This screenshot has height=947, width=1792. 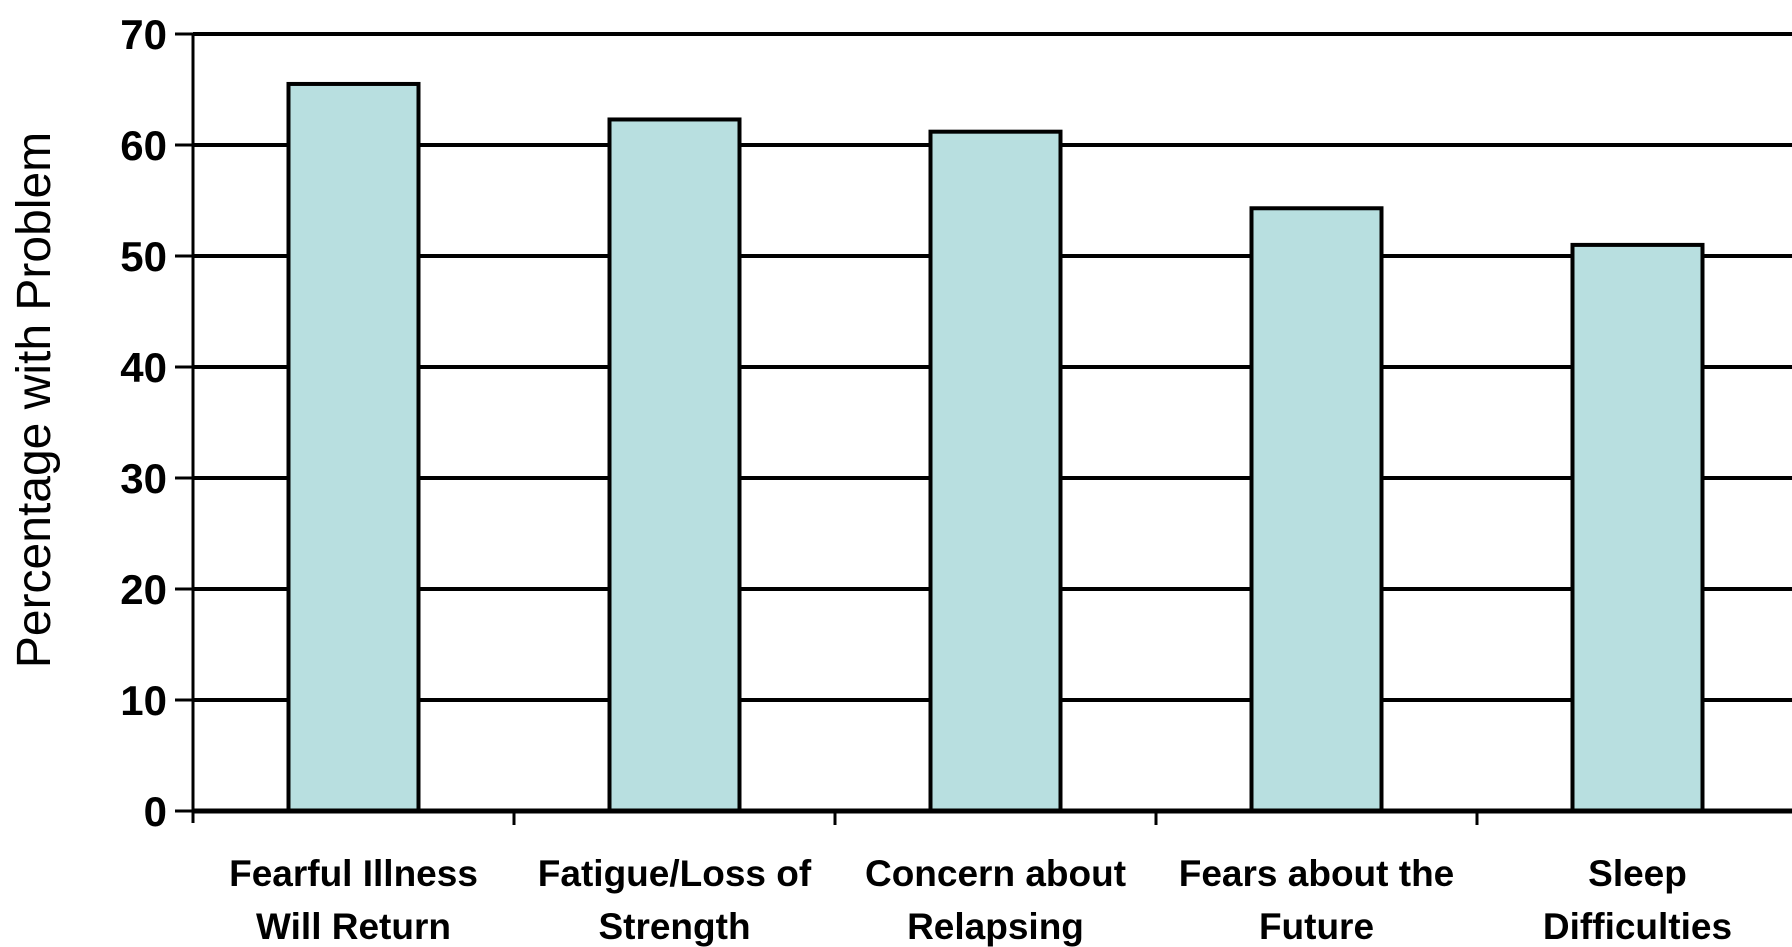 I want to click on x-category-label: Sleep, so click(x=1637, y=873).